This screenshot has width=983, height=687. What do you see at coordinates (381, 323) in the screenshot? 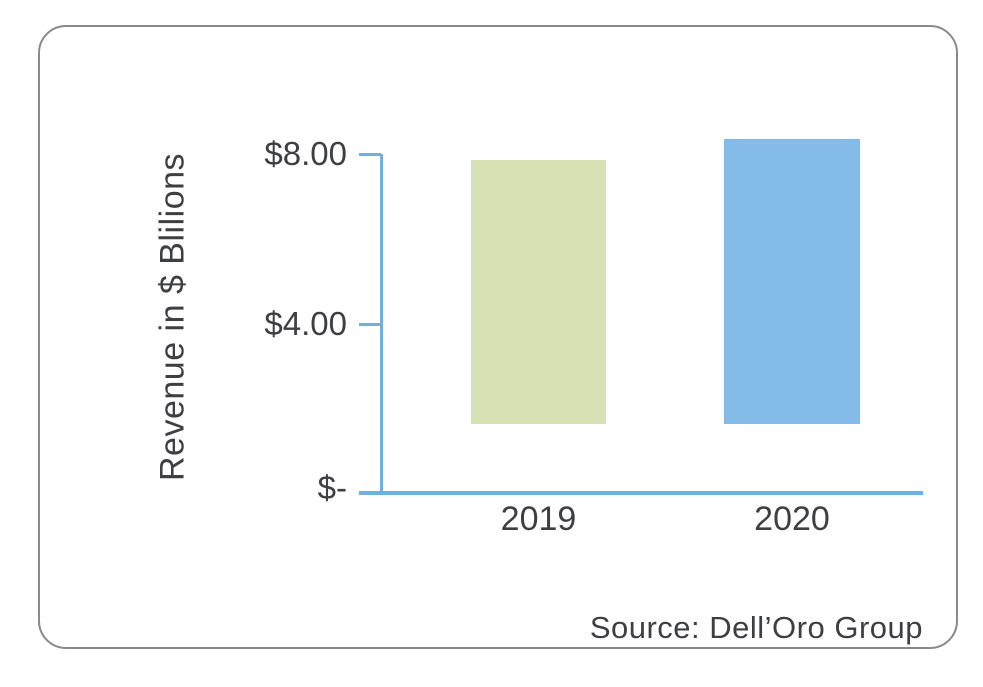
I see `y-axis-line` at bounding box center [381, 323].